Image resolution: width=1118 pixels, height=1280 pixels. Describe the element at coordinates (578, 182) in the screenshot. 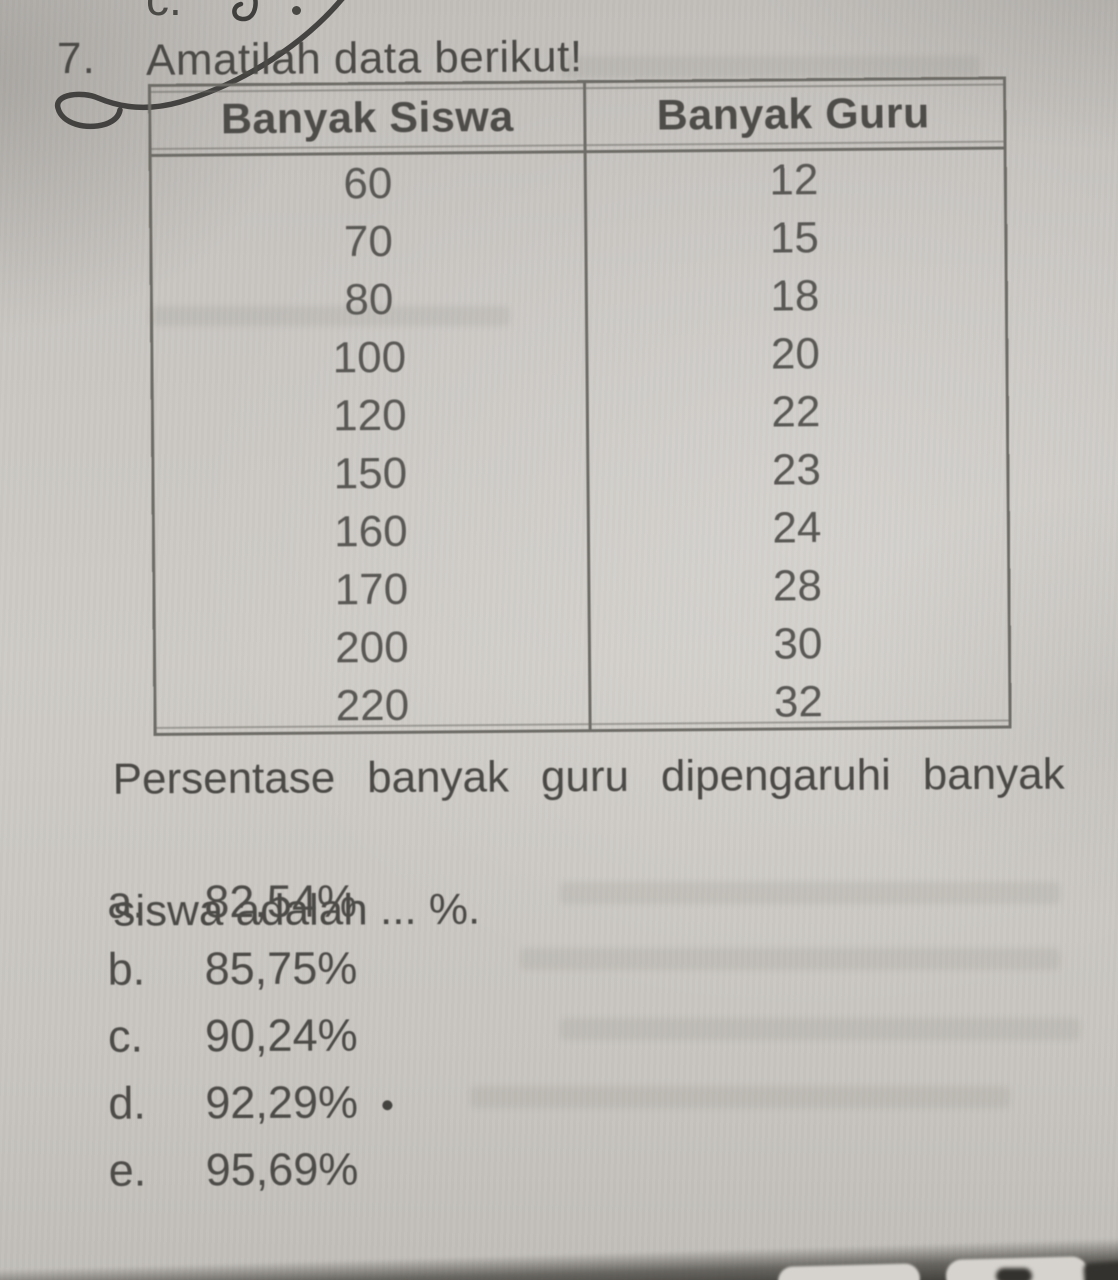

I see `table-row: 60 12` at that location.